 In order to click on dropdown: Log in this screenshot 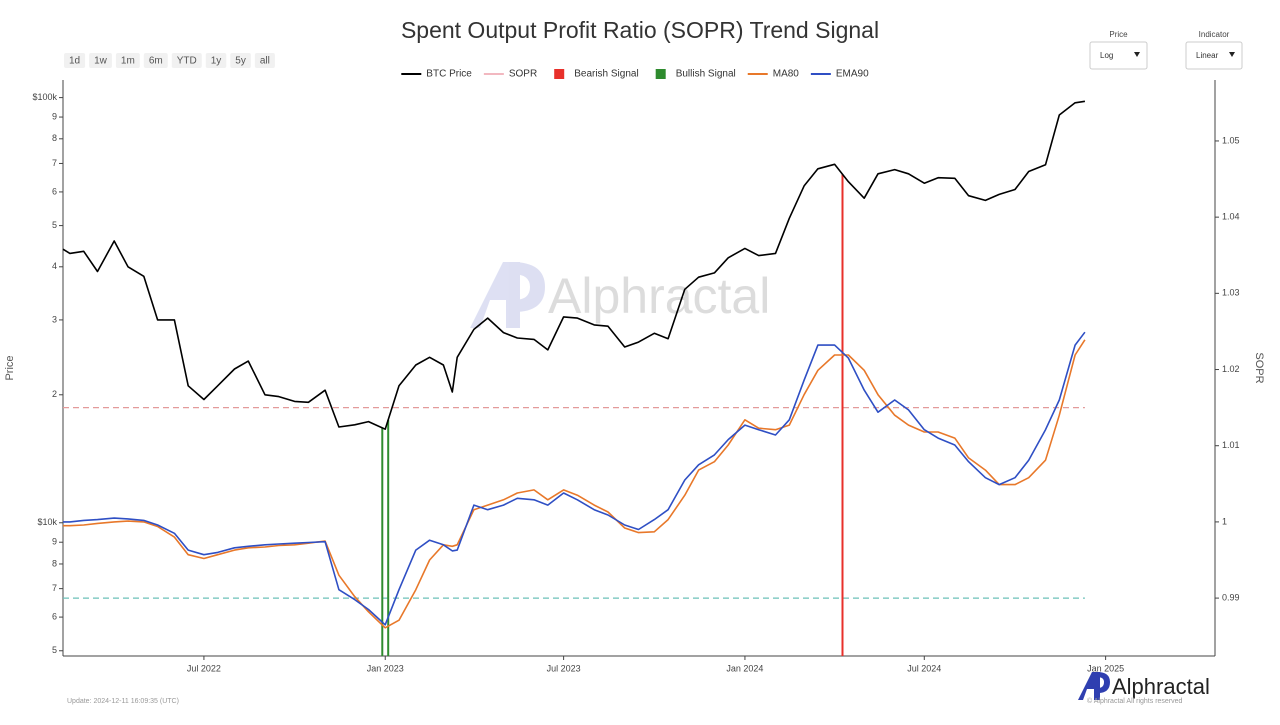, I will do `click(1118, 55)`.